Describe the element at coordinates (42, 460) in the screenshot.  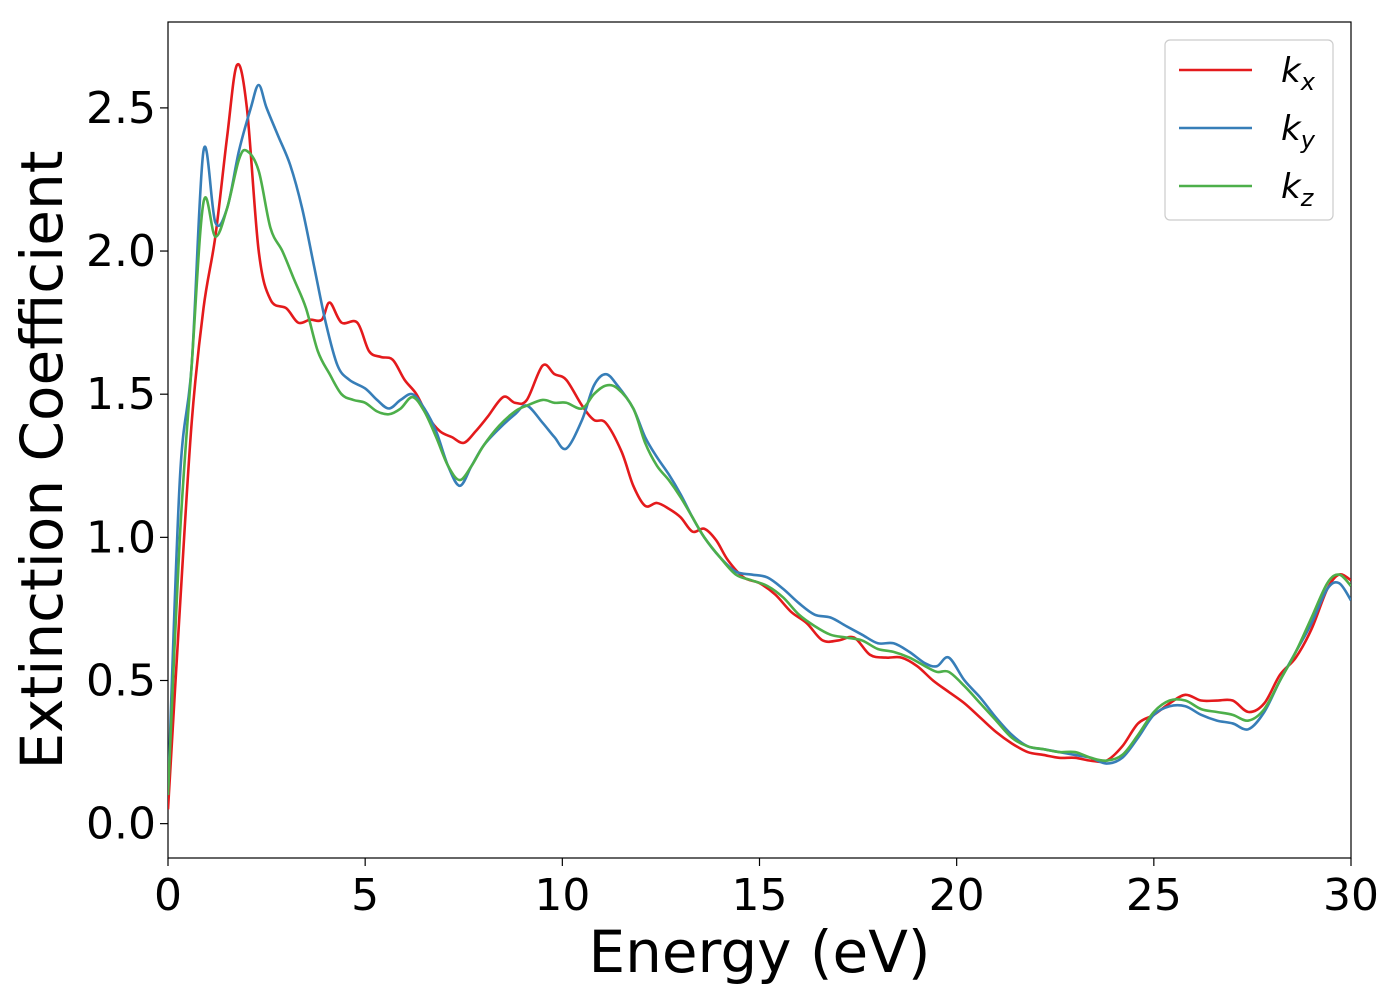
I see `y-axis-label: Extinction Coefficient` at that location.